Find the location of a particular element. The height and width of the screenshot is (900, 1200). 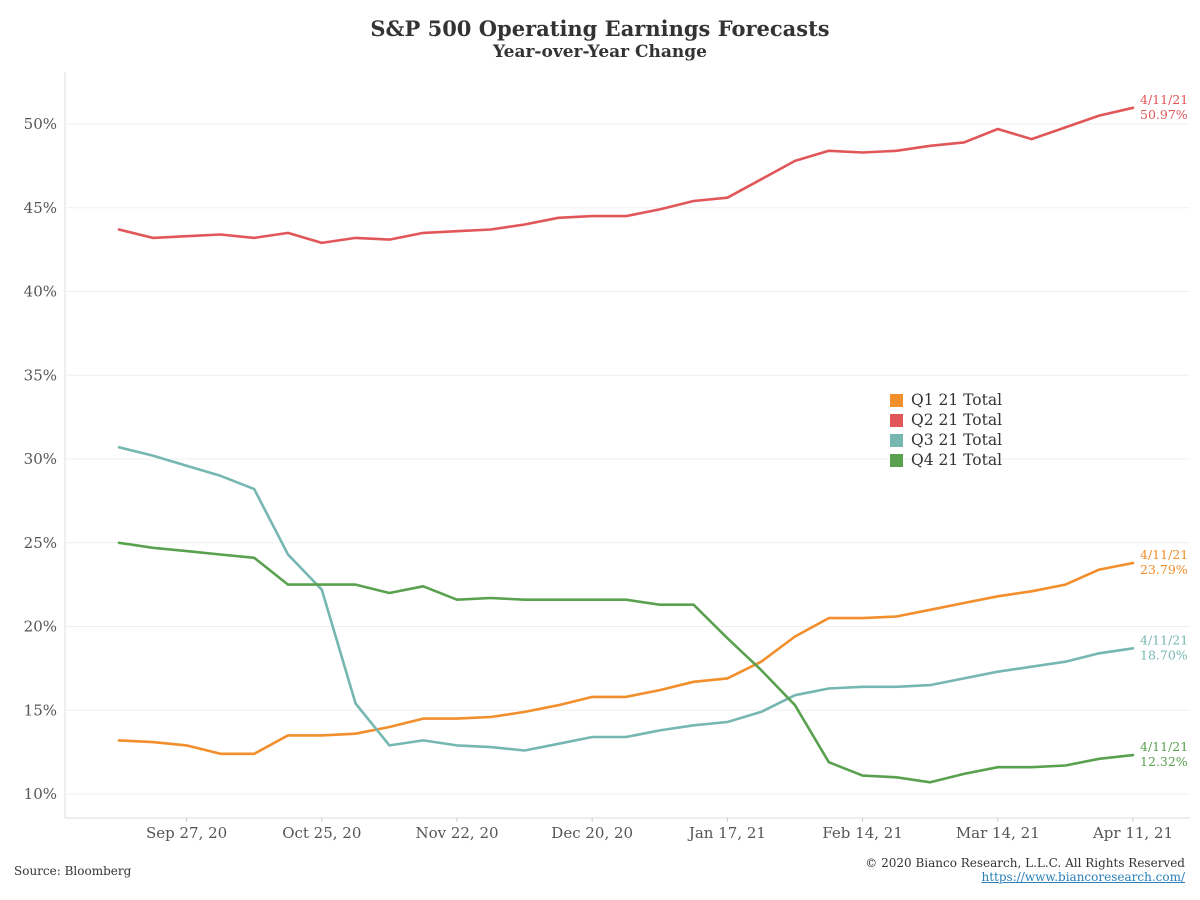

series-line-q2-21-total is located at coordinates (626, 175).